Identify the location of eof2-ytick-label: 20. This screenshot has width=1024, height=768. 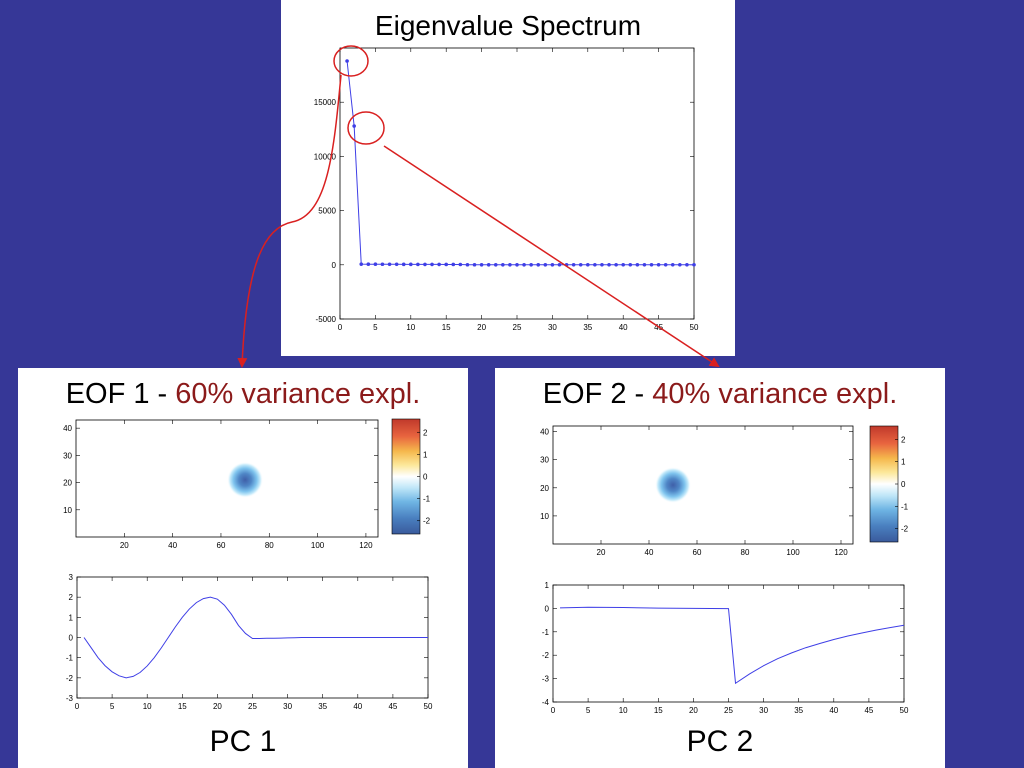
(544, 488).